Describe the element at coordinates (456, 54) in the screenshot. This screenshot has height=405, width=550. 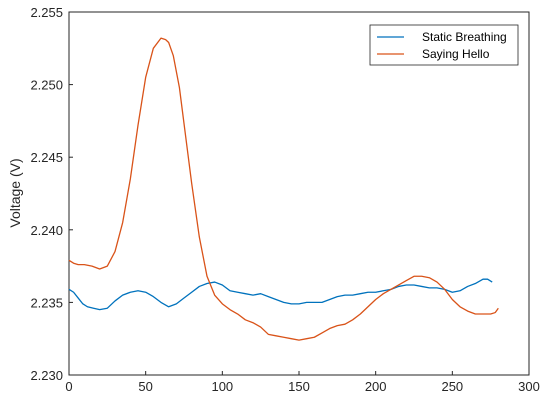
I see `legend-label-saying-hello: Saying Hello` at that location.